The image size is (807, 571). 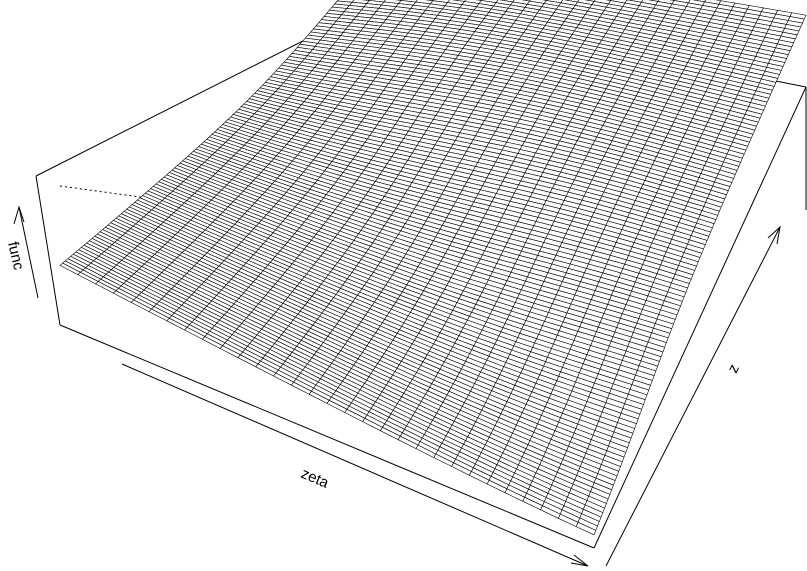 I want to click on z-axis-label: func, so click(x=15, y=256).